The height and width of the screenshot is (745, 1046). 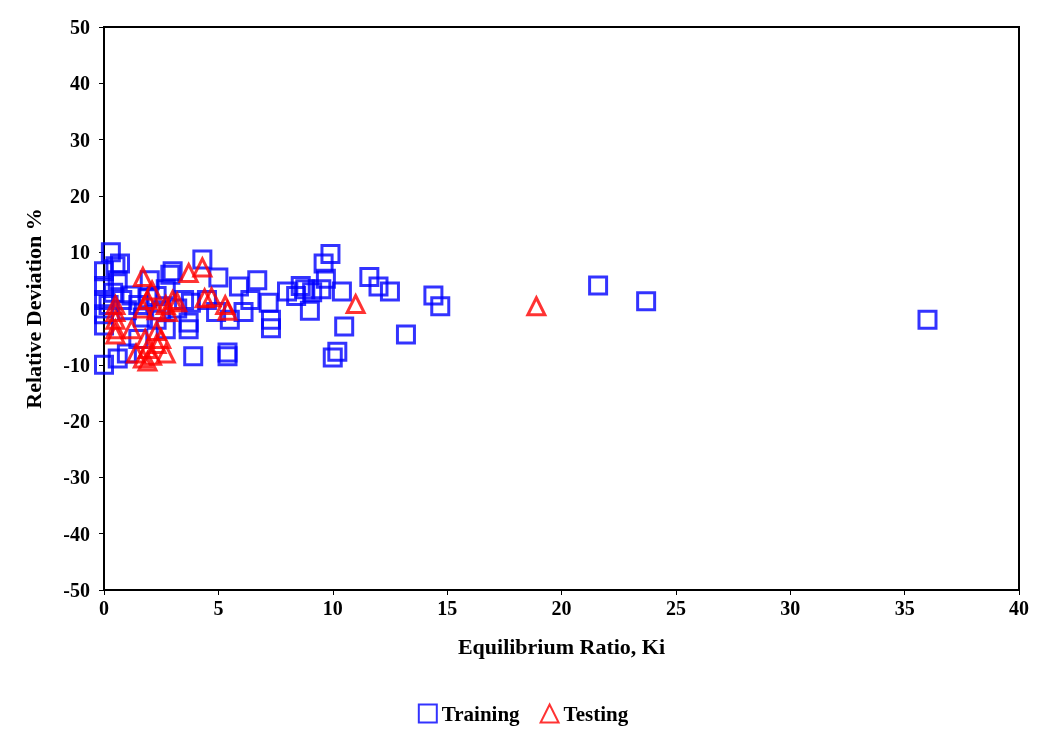 I want to click on y-tick-label: -40, so click(x=76, y=533).